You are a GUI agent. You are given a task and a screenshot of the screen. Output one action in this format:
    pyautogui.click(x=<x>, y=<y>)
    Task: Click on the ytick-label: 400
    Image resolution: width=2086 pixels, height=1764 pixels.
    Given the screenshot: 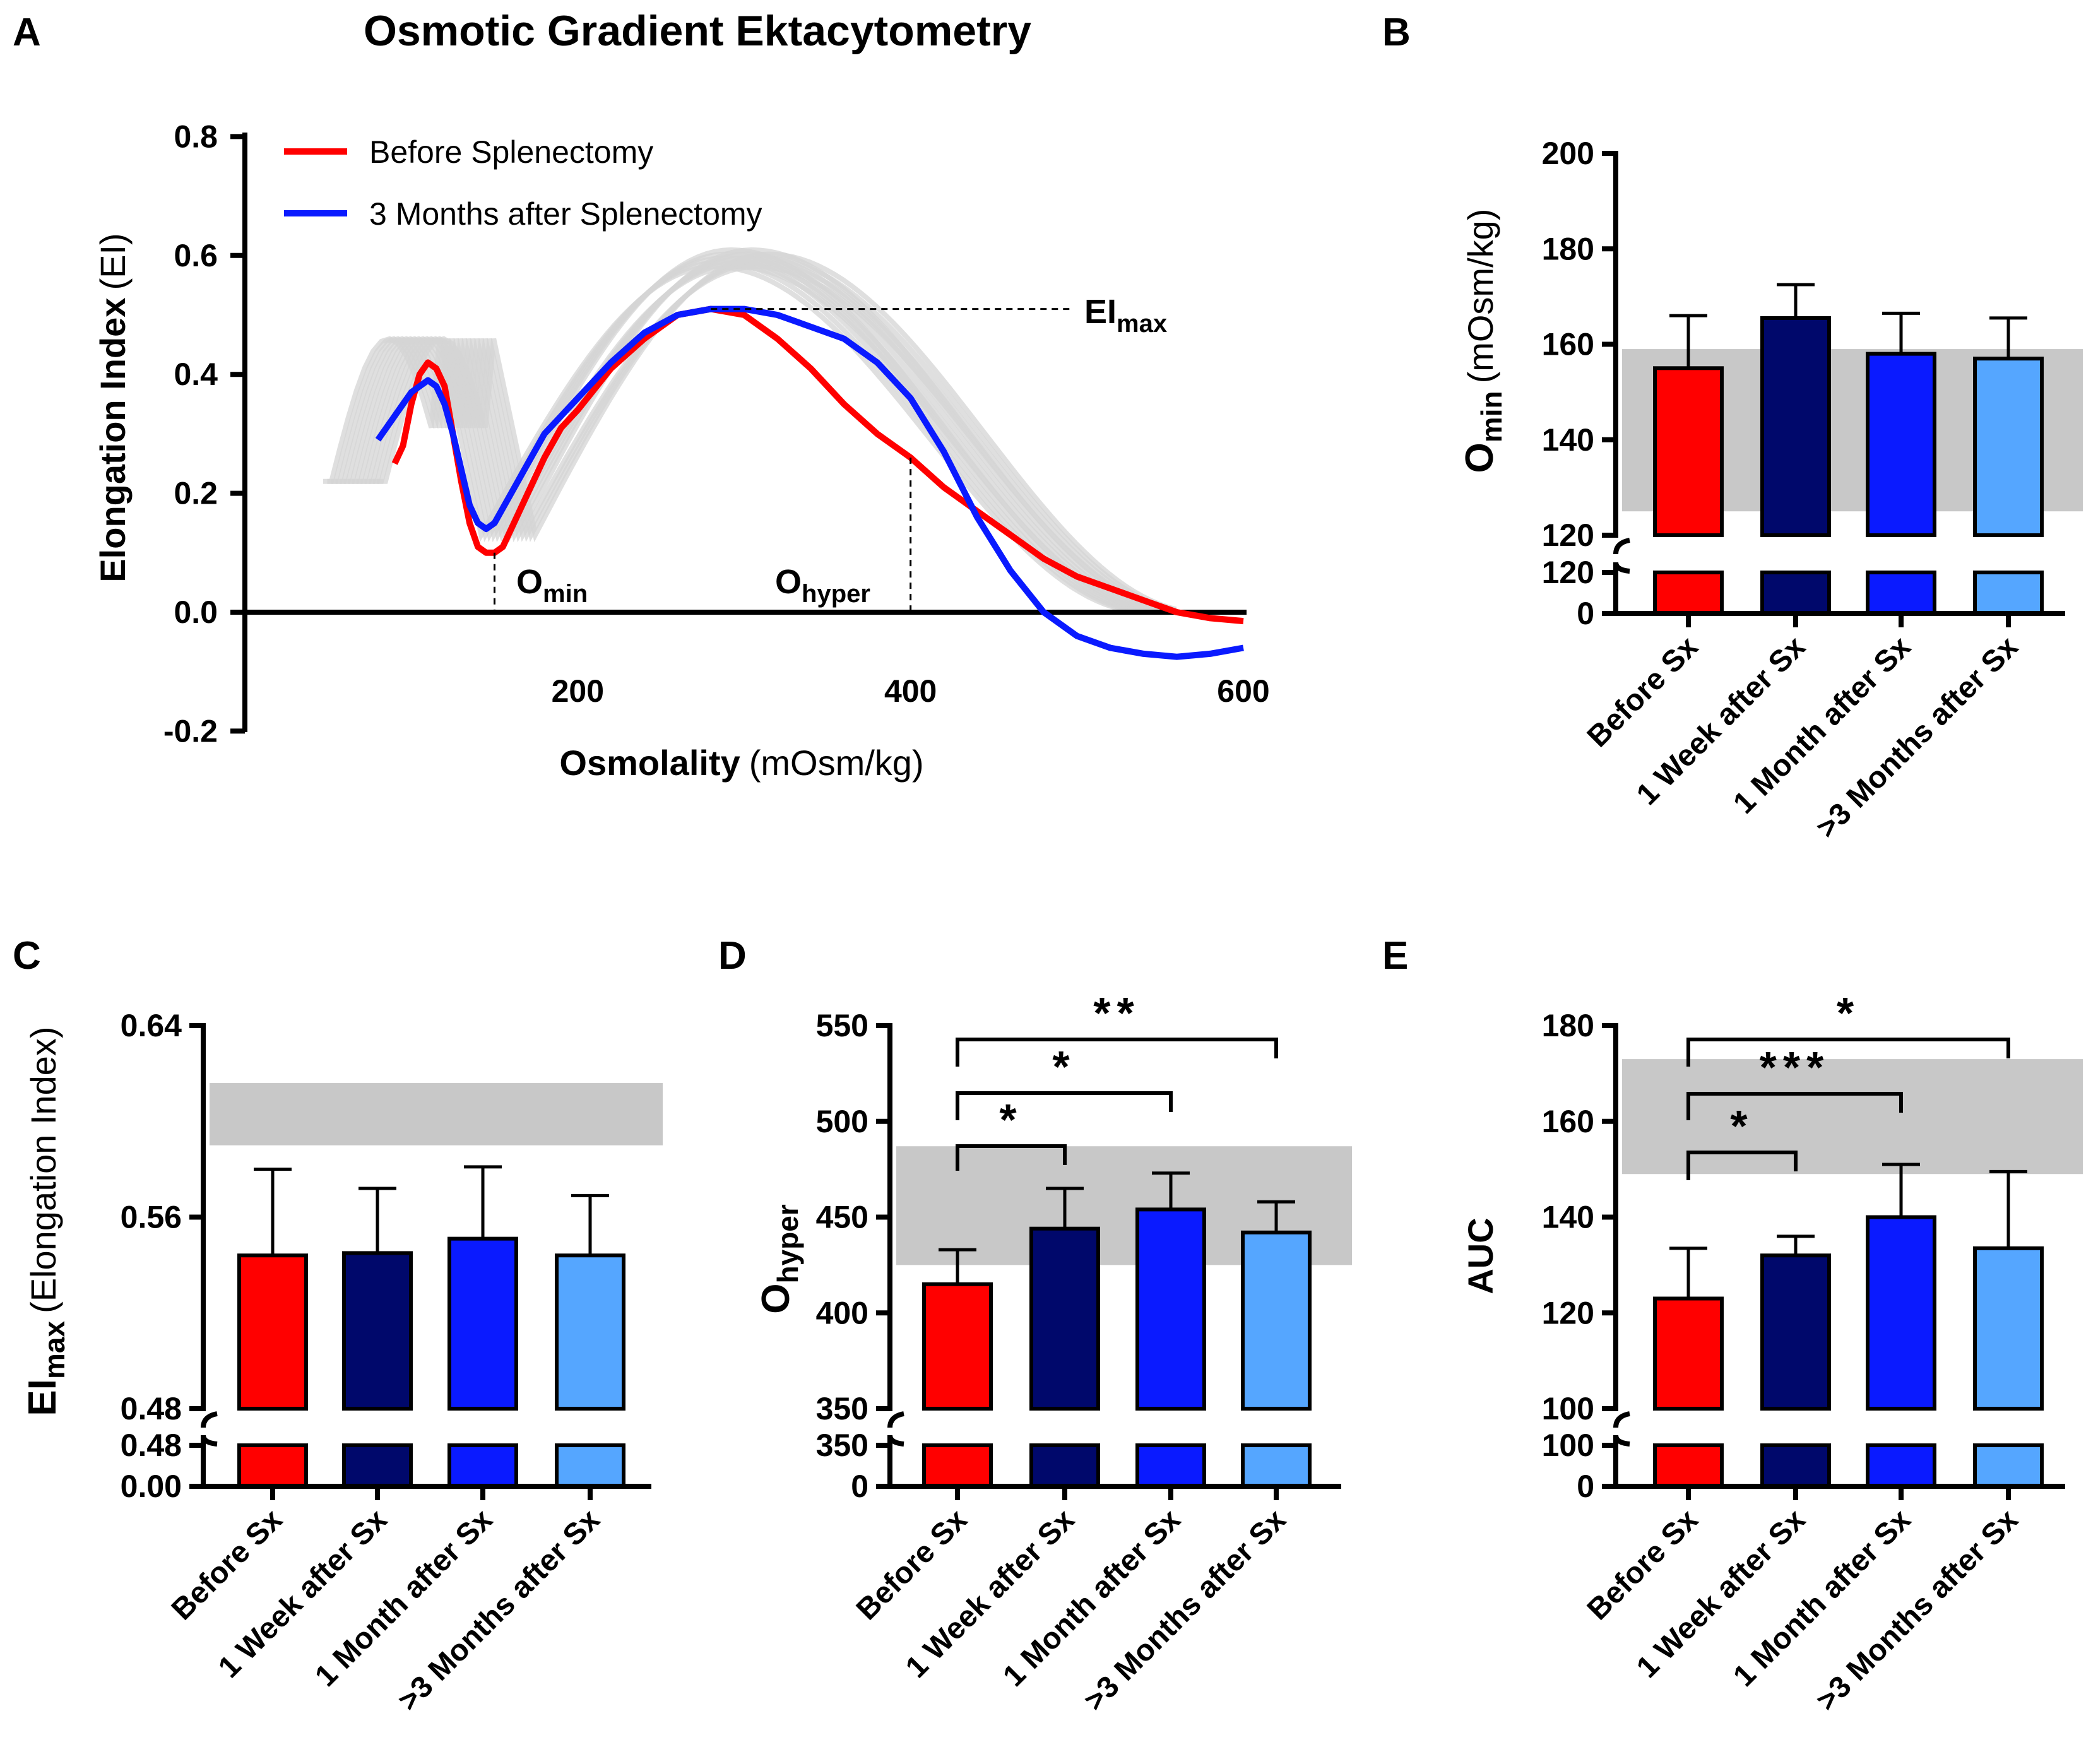 What is the action you would take?
    pyautogui.click(x=842, y=1312)
    